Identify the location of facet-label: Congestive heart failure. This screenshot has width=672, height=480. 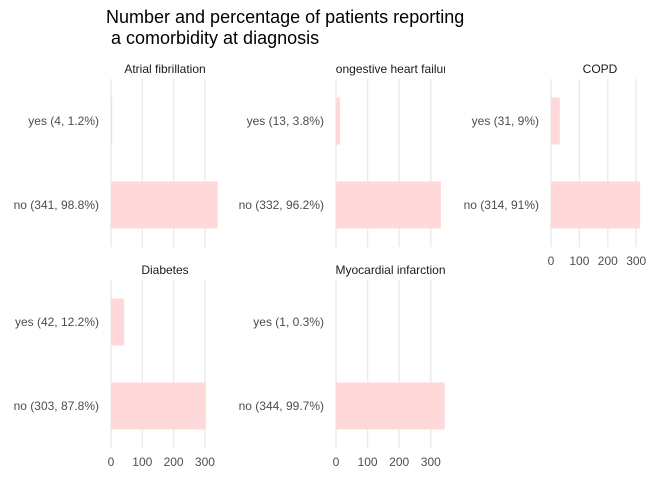
(390, 69).